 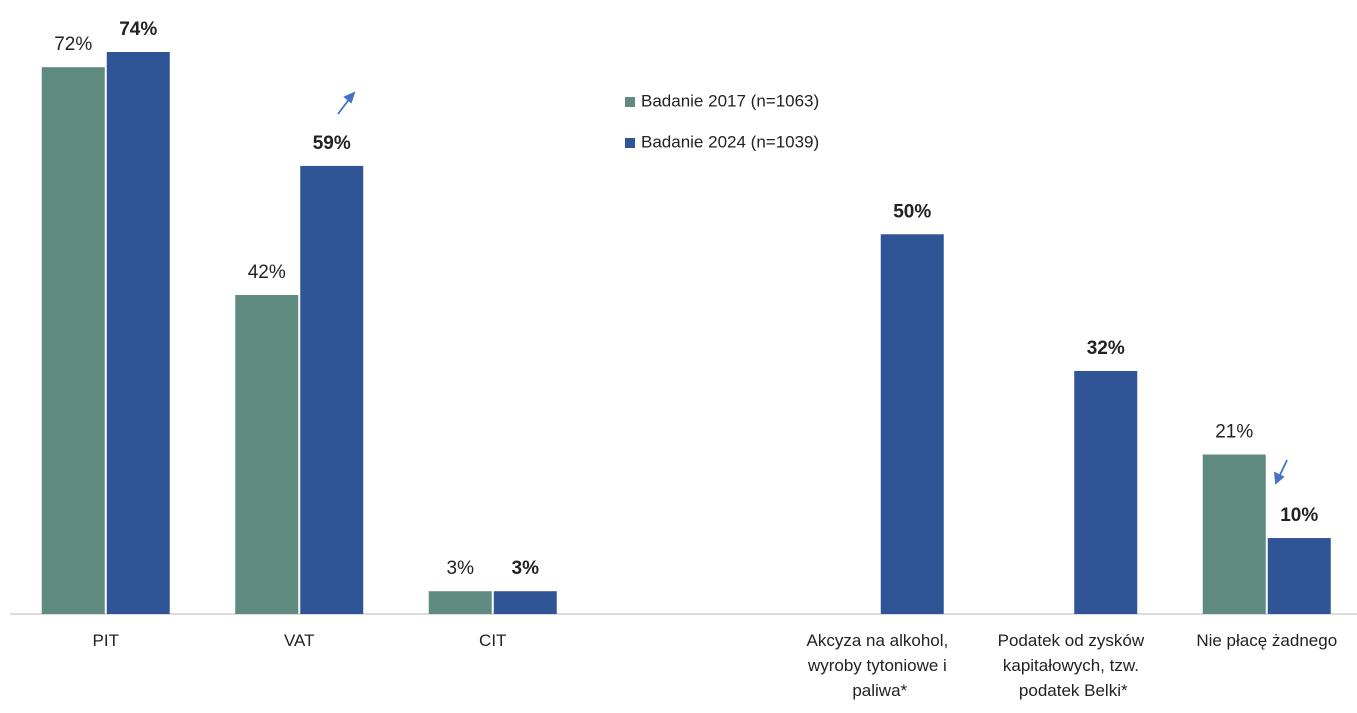 I want to click on legend-label: Badanie 2024 (n=1039), so click(x=730, y=141).